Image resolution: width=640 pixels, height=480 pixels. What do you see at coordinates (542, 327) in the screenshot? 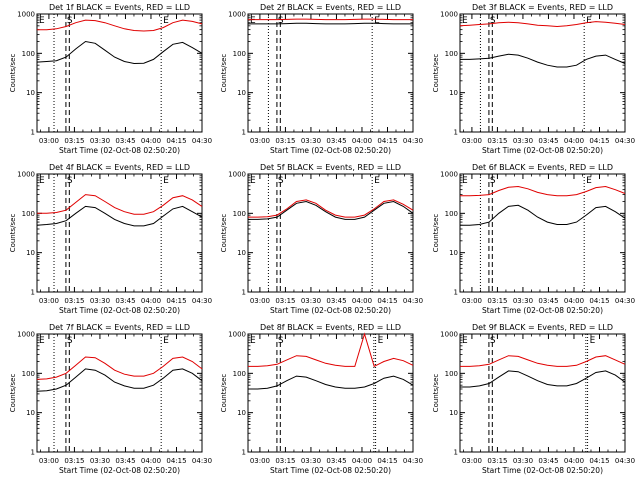
I see `plot-title: Det 9f BLACK = Events, RED = LLD` at bounding box center [542, 327].